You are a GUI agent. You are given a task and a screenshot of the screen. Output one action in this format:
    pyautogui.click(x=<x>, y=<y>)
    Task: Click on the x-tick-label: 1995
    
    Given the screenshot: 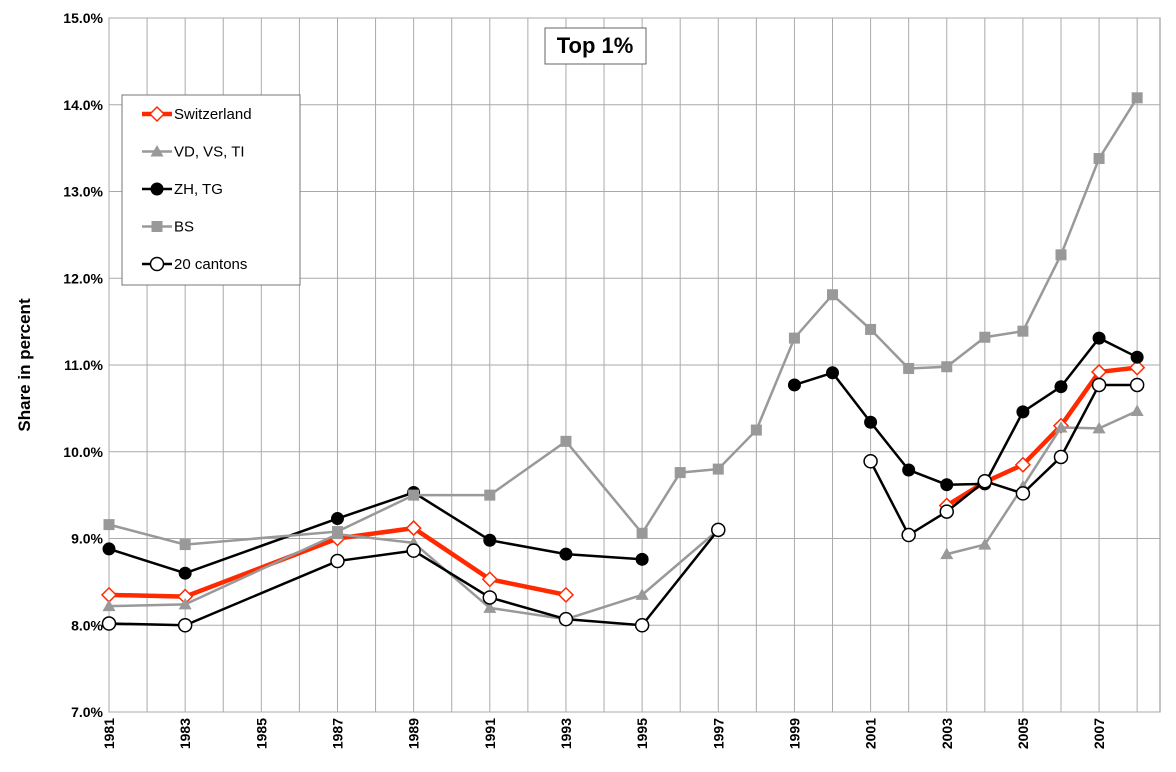 What is the action you would take?
    pyautogui.click(x=642, y=733)
    